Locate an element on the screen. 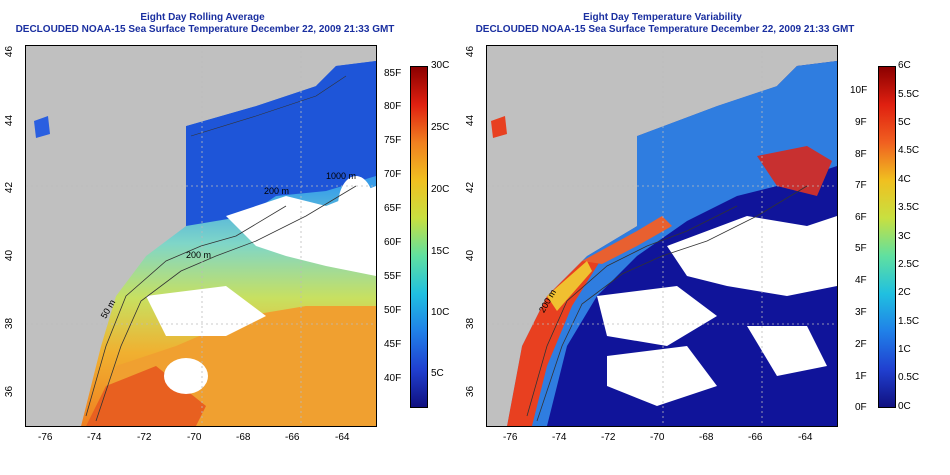 This screenshot has width=950, height=475. right-x-tick: -72 is located at coordinates (608, 437).